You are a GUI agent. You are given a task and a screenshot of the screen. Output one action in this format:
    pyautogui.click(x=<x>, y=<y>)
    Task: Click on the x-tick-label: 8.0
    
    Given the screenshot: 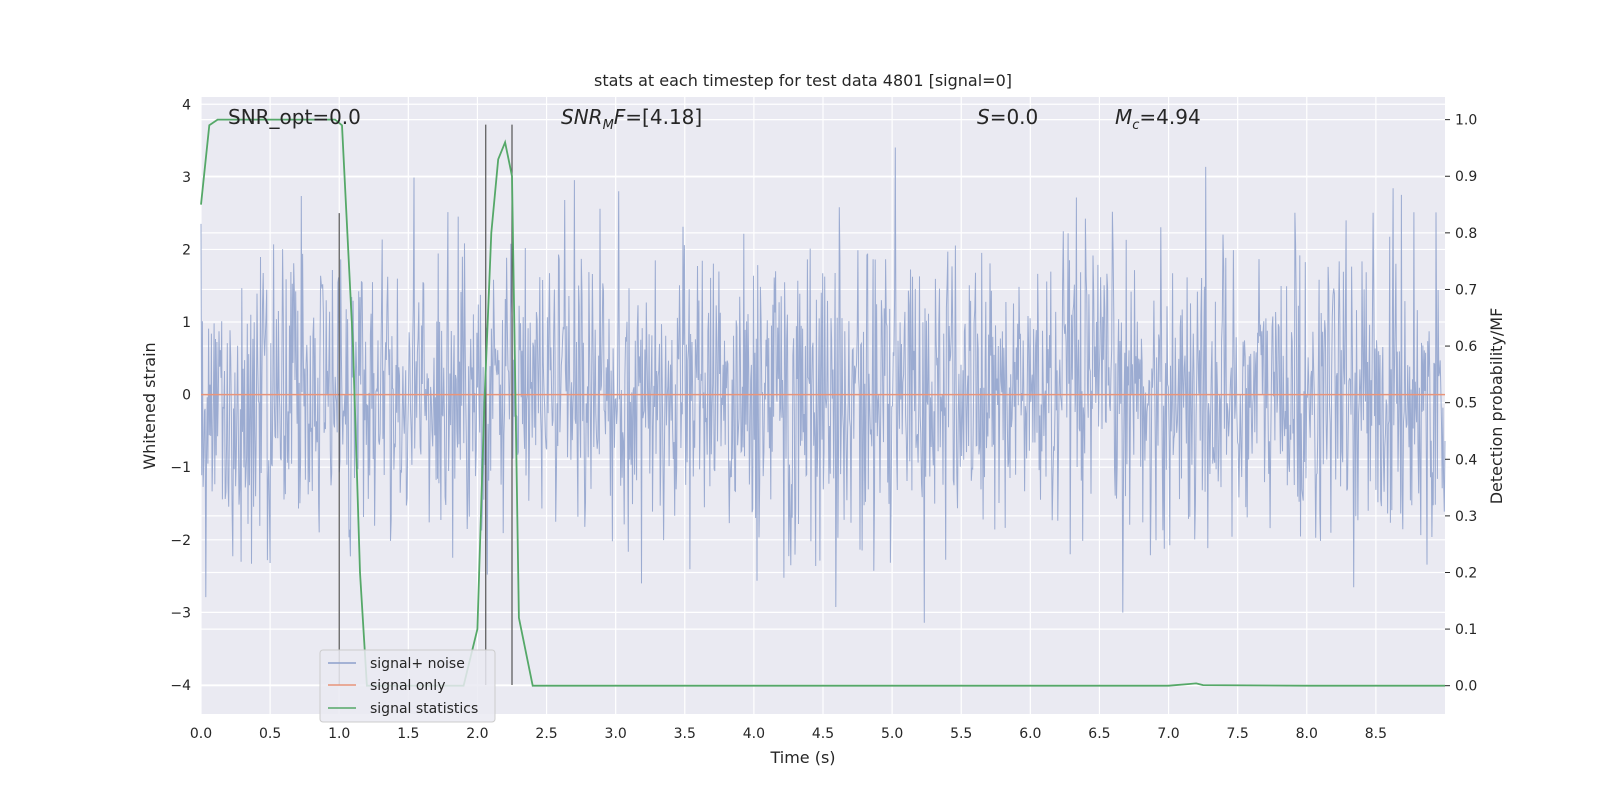 What is the action you would take?
    pyautogui.click(x=1307, y=734)
    